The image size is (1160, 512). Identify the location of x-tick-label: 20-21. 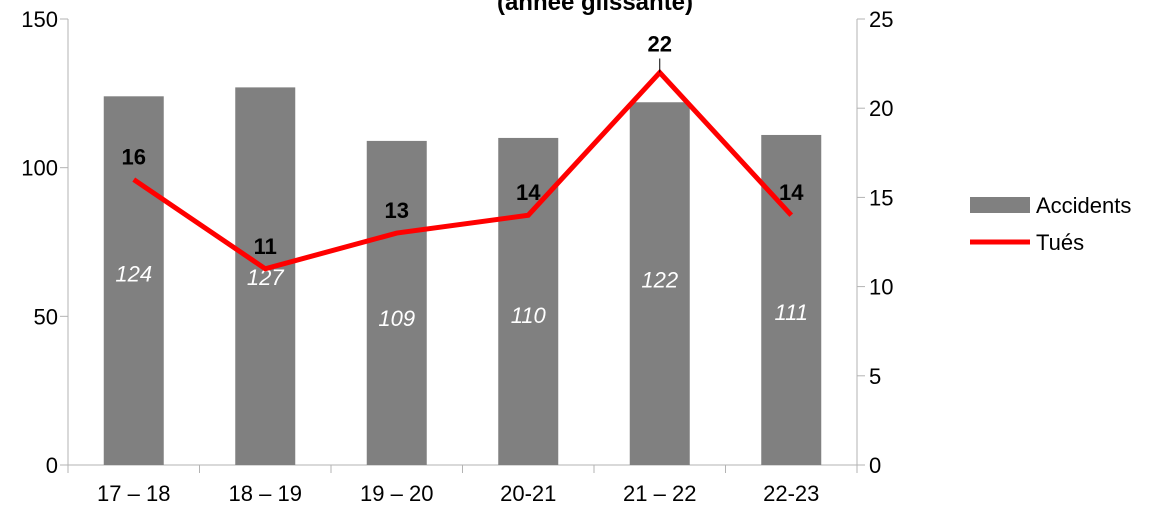
(528, 493).